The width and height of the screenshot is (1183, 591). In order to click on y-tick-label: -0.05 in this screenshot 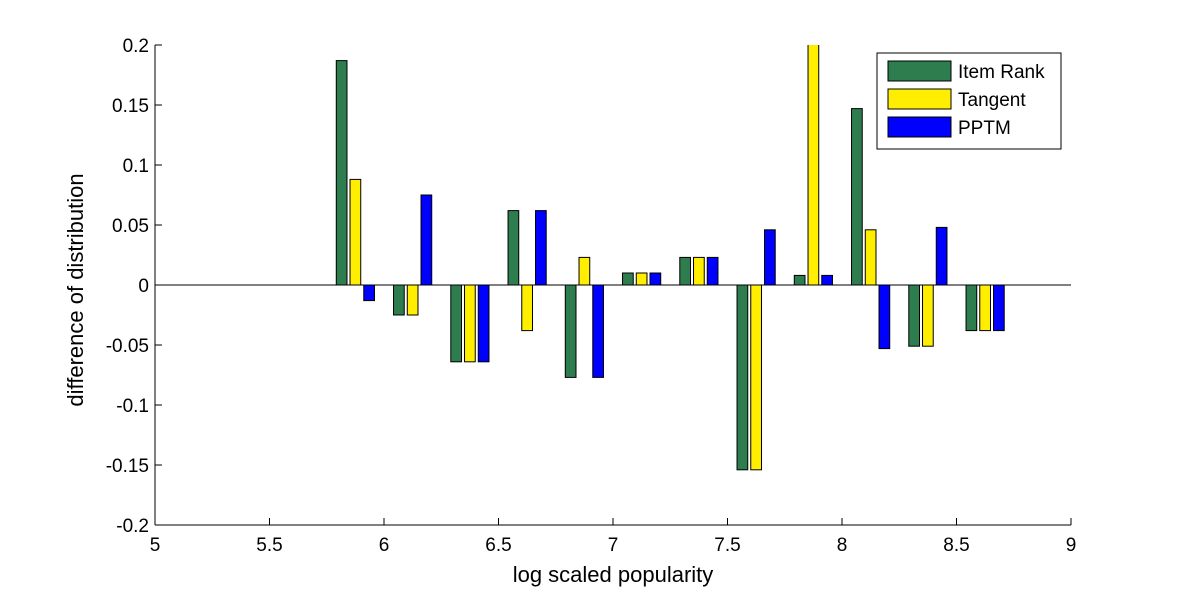, I will do `click(127, 346)`.